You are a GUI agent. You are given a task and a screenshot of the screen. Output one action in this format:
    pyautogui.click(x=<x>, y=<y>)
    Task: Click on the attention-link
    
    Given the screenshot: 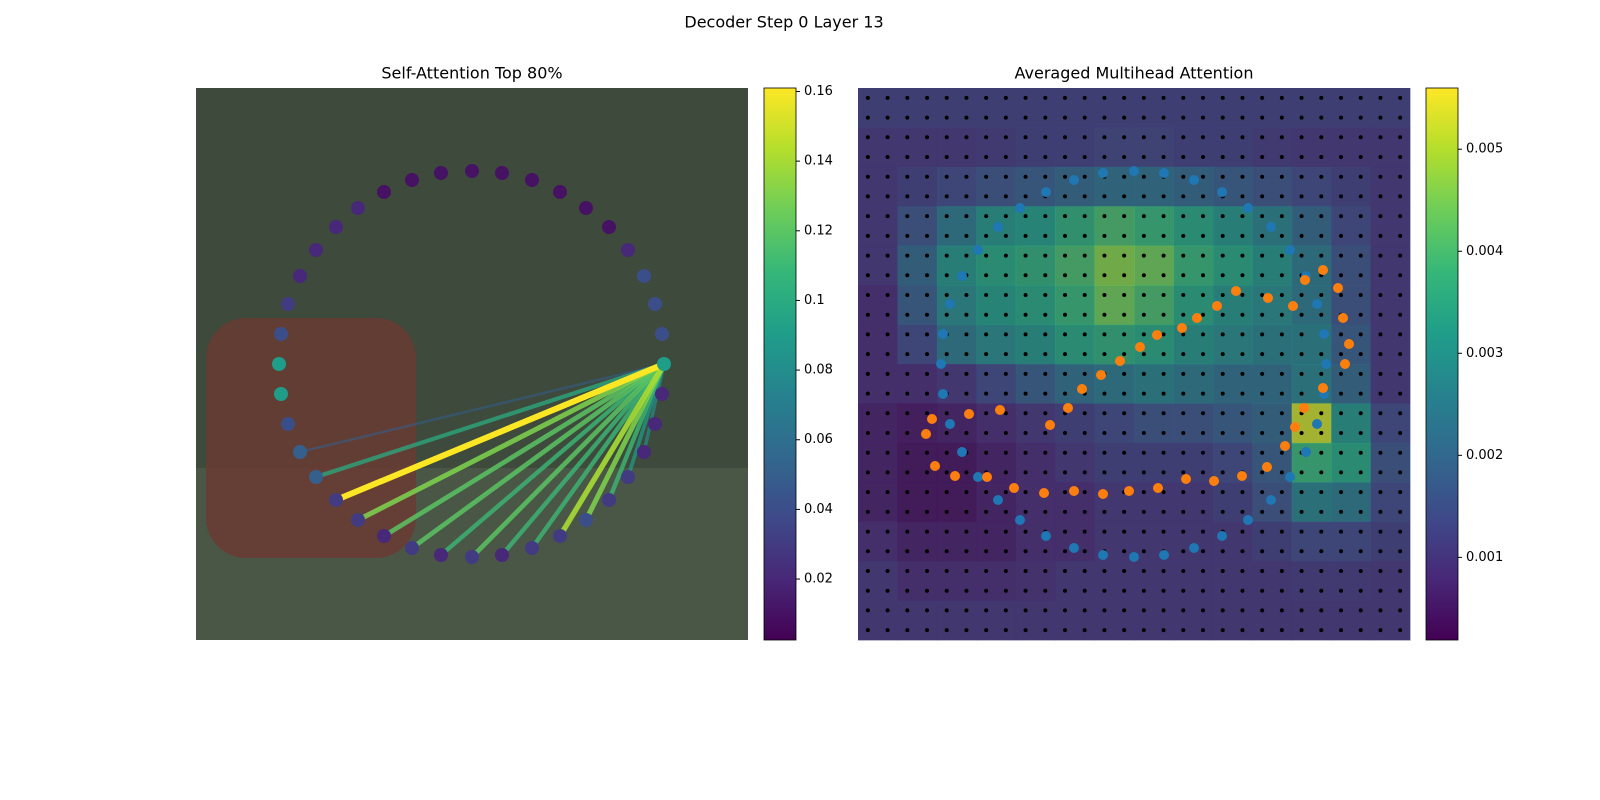 What is the action you would take?
    pyautogui.click(x=490, y=420)
    